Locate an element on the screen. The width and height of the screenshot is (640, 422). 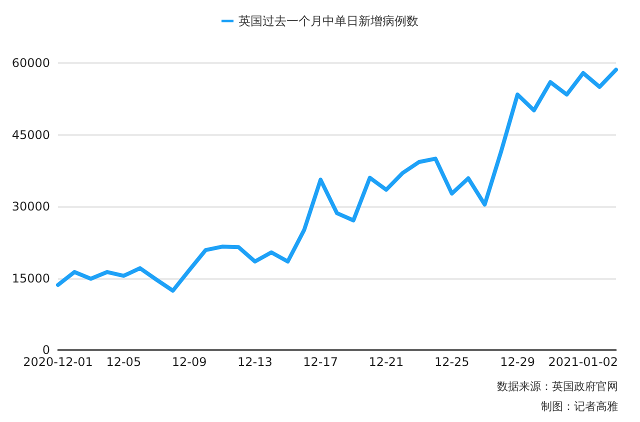
legend-label: 英国过去一个月中单日新增病例数 is located at coordinates (328, 21).